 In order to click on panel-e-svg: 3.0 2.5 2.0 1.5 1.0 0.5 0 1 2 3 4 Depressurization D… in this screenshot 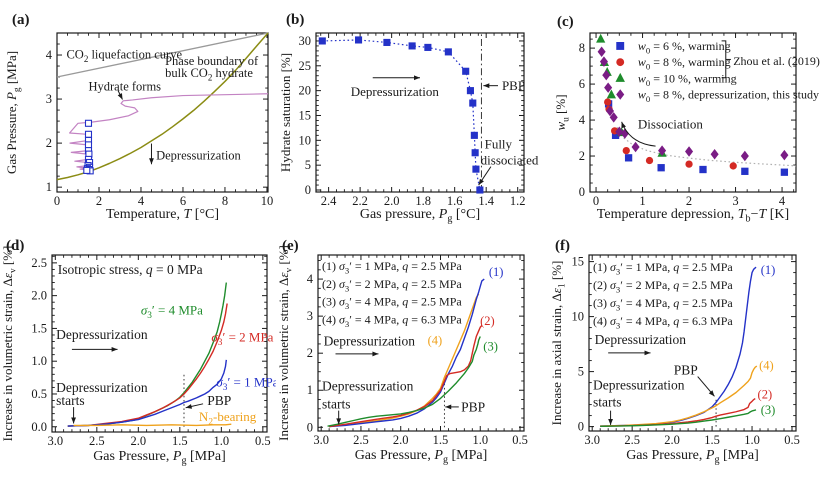, I will do `click(402, 352)`.